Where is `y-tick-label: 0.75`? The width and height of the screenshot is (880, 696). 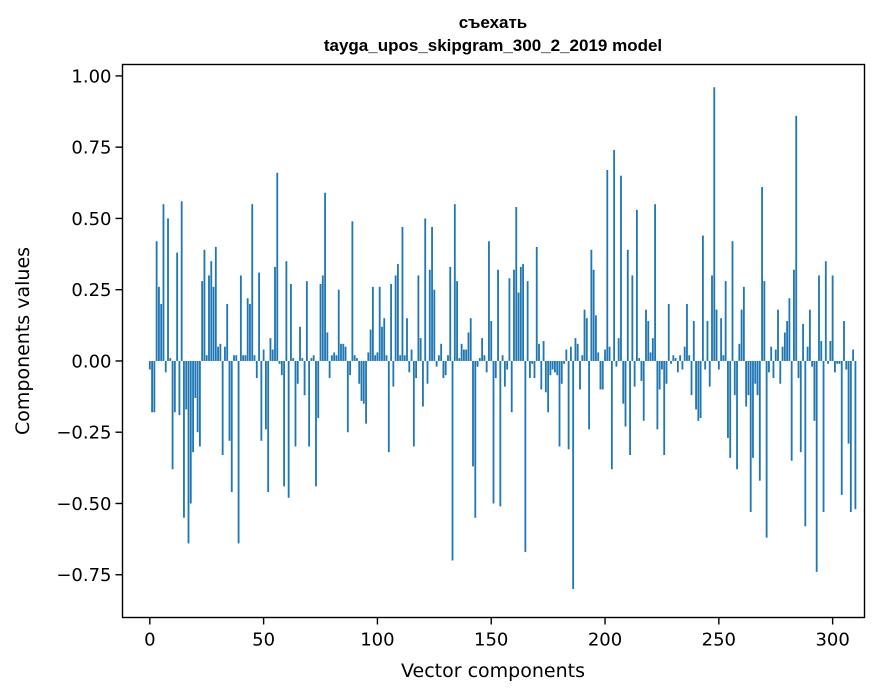 y-tick-label: 0.75 is located at coordinates (91, 148).